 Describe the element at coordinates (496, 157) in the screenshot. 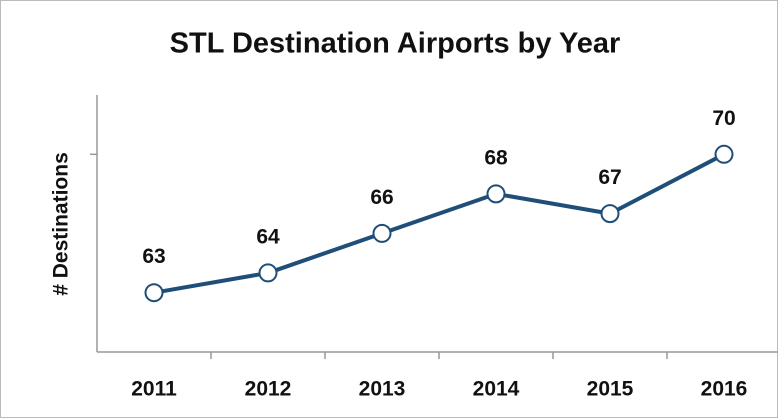

I see `data-label: 68` at that location.